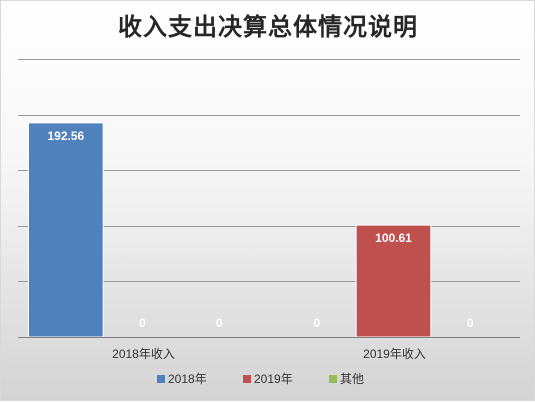 This screenshot has height=402, width=535. What do you see at coordinates (143, 354) in the screenshot?
I see `x-tick-label: 2018年收入` at bounding box center [143, 354].